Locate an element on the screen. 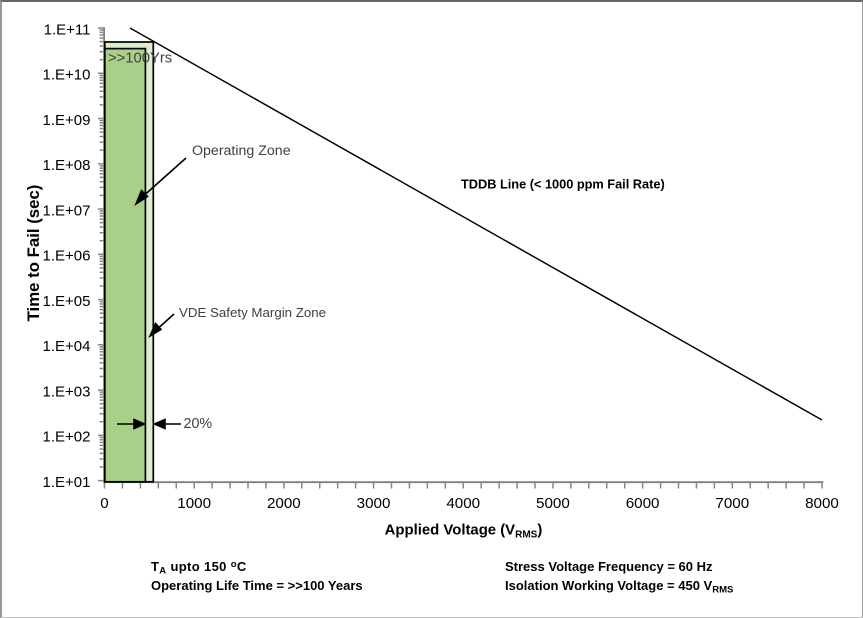 The image size is (863, 618). svg-text: 1.E+04 is located at coordinates (67, 346).